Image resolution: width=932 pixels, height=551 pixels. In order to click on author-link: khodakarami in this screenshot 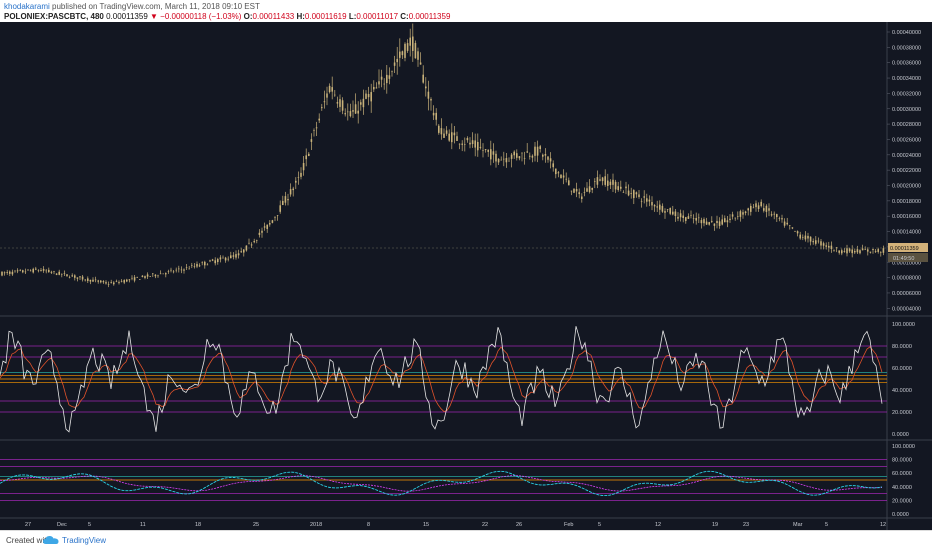, I will do `click(27, 6)`.